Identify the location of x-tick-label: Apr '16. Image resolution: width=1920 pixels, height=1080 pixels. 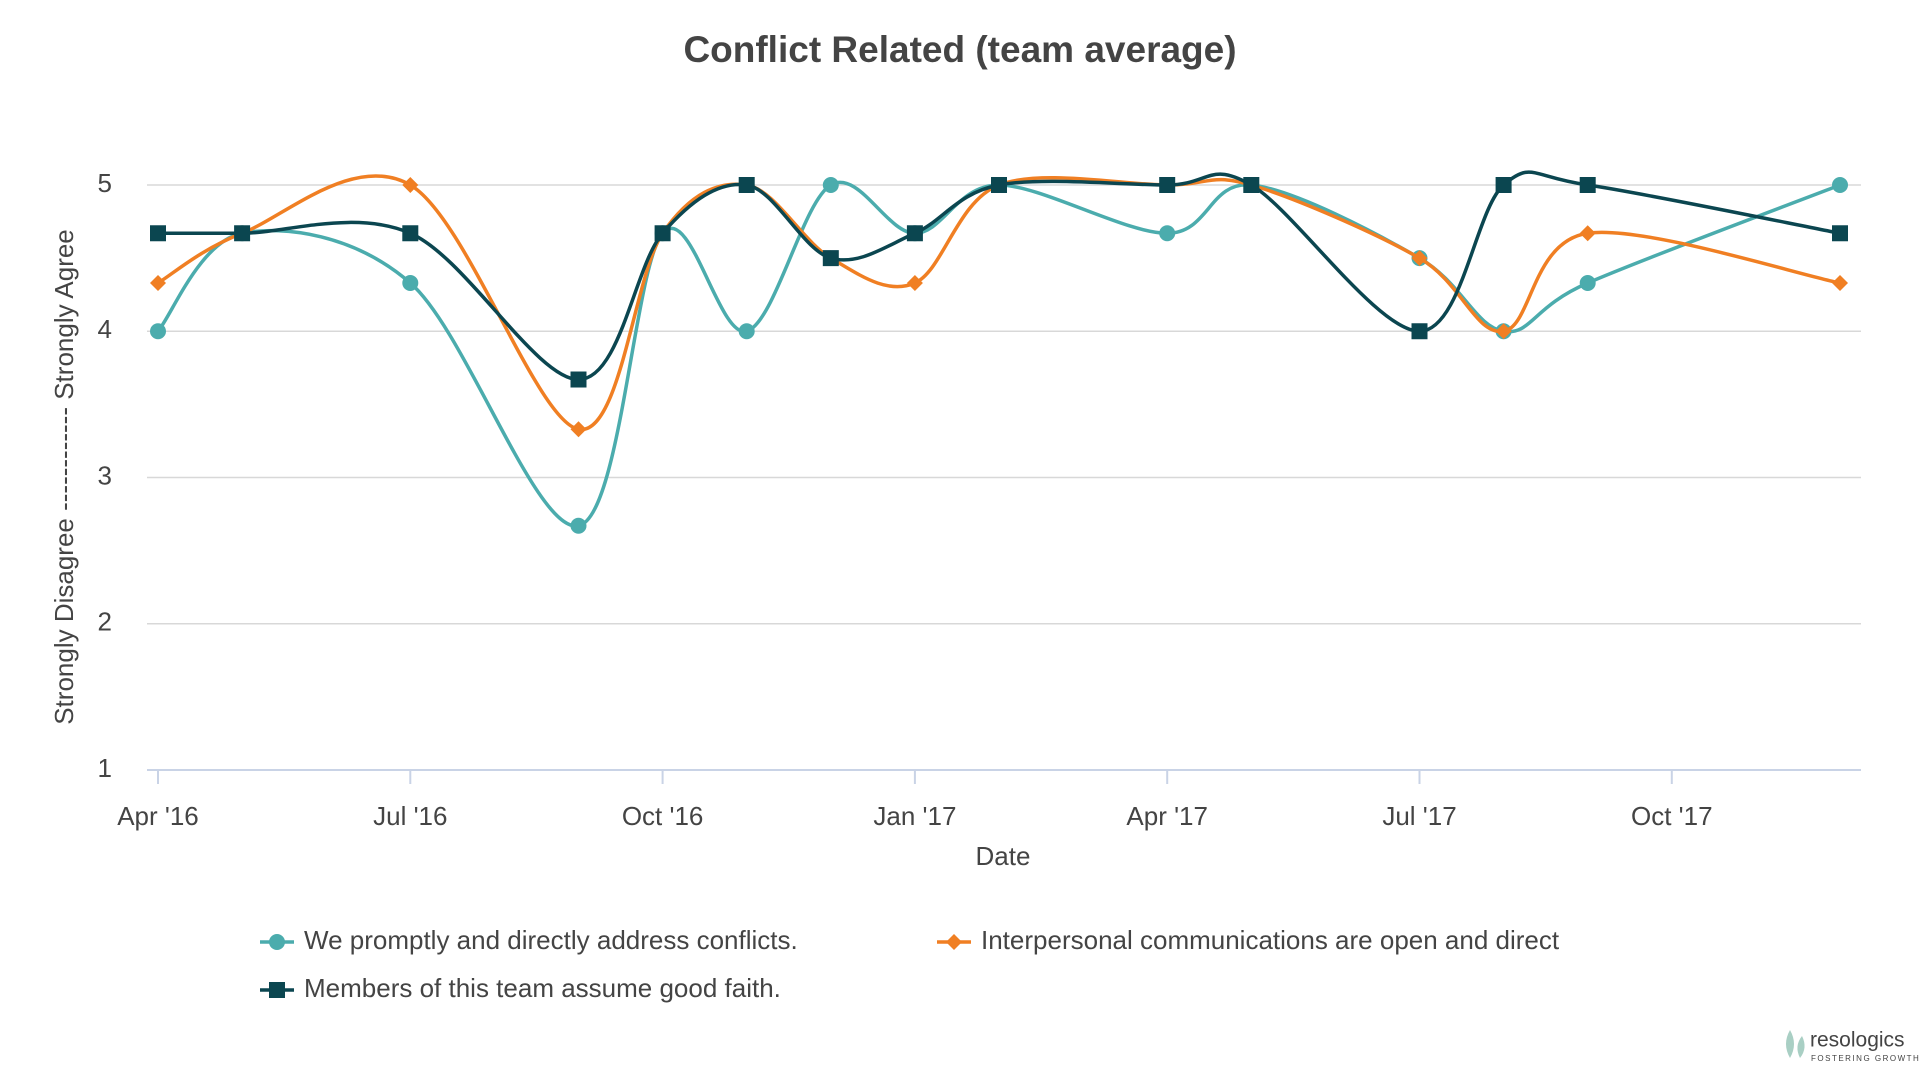
(158, 816).